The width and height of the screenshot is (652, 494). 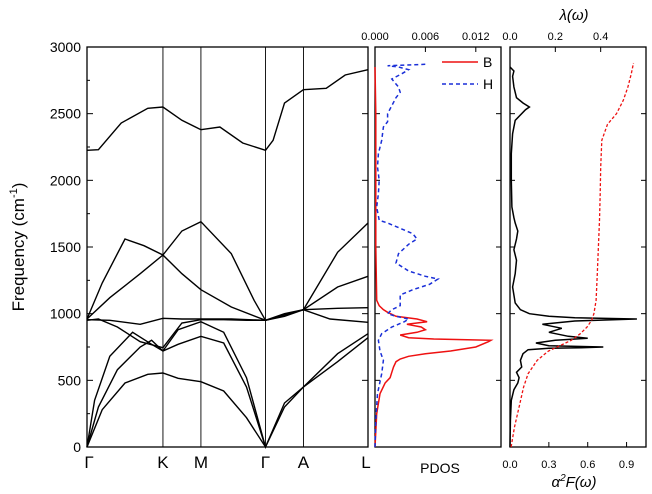 What do you see at coordinates (556, 482) in the screenshot?
I see `a2f-label-alpha: α` at bounding box center [556, 482].